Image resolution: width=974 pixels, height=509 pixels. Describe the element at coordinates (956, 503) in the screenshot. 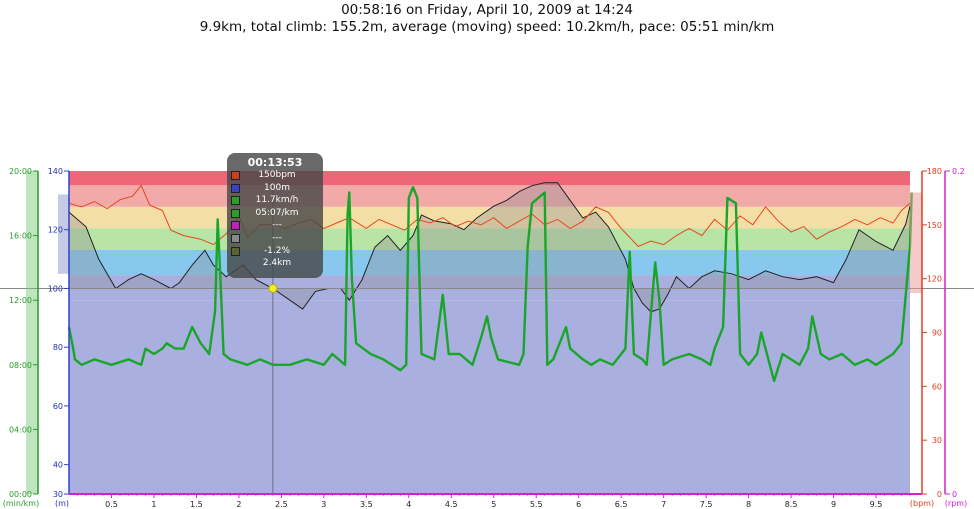

I see `cadence-unit-label: (rpm)` at that location.